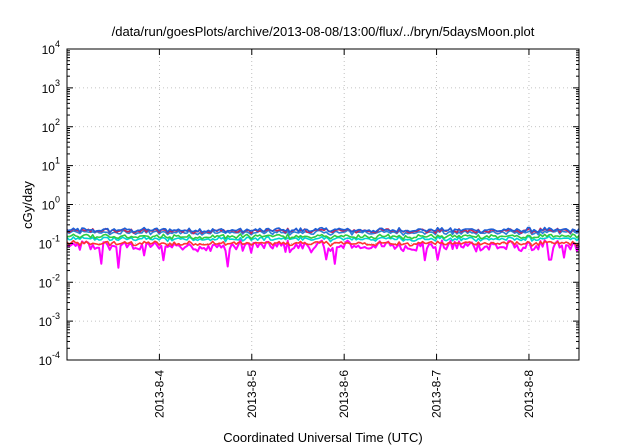 The image size is (640, 448). Describe the element at coordinates (159, 394) in the screenshot. I see `x-tick-label: 2013-8-4` at that location.